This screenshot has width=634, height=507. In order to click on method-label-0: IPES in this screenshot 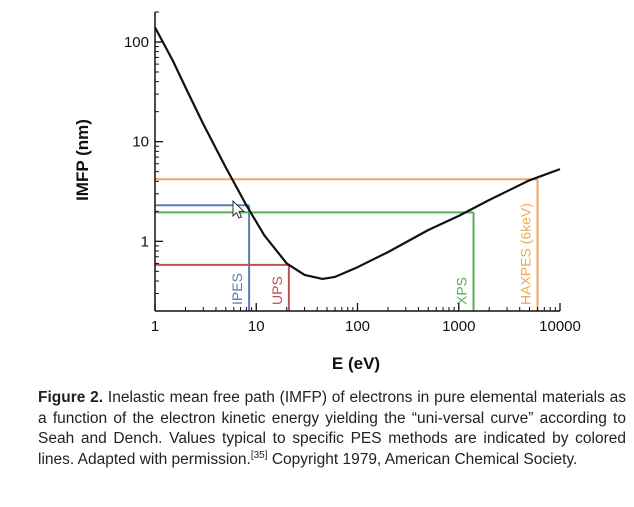, I will do `click(237, 289)`.